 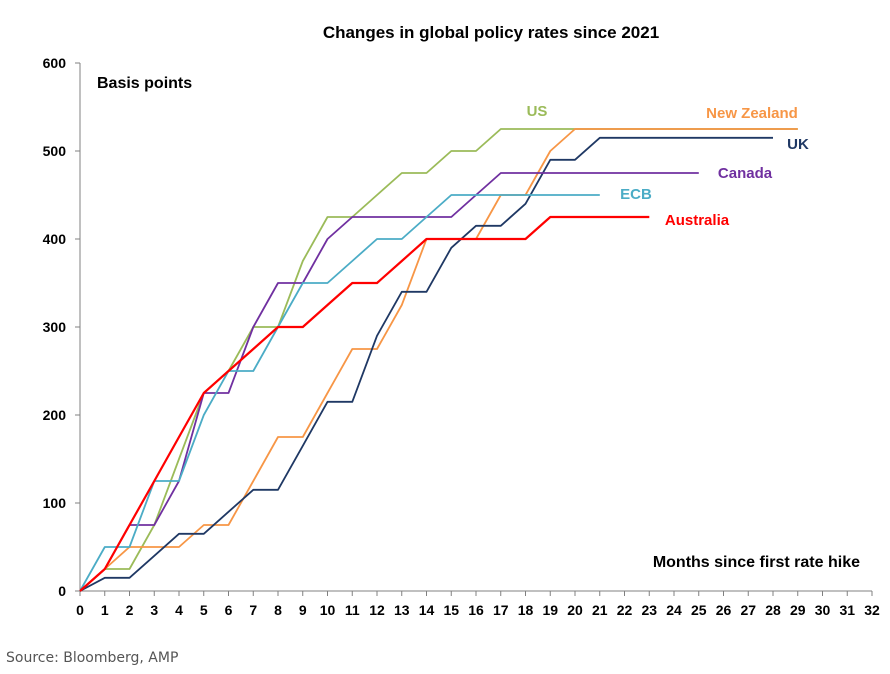 I want to click on x-tick-label: 31, so click(x=847, y=610).